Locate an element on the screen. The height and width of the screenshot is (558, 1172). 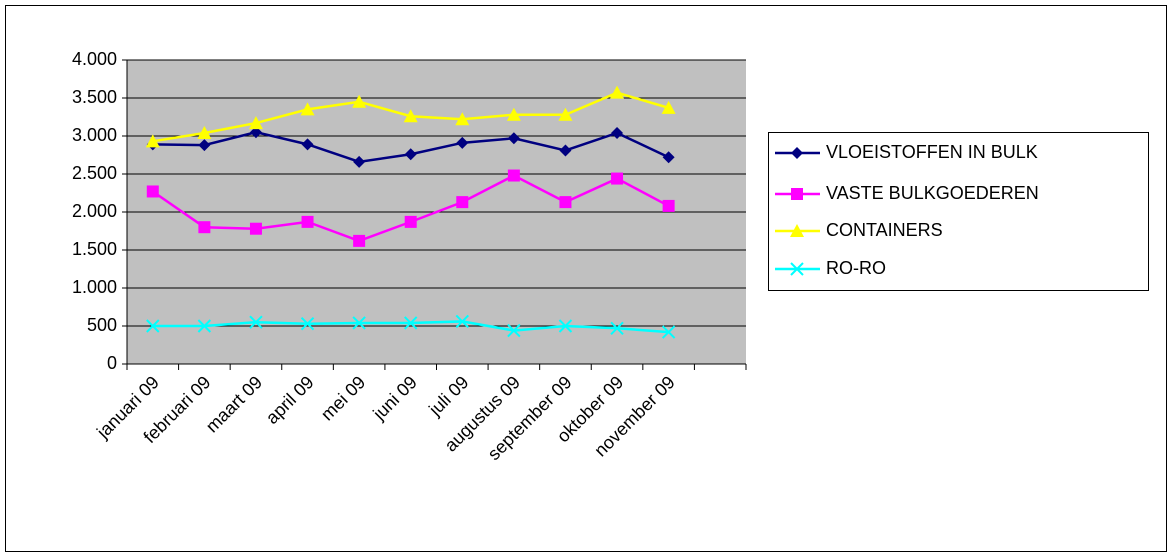
y-tick-label: 2.000 is located at coordinates (94, 211).